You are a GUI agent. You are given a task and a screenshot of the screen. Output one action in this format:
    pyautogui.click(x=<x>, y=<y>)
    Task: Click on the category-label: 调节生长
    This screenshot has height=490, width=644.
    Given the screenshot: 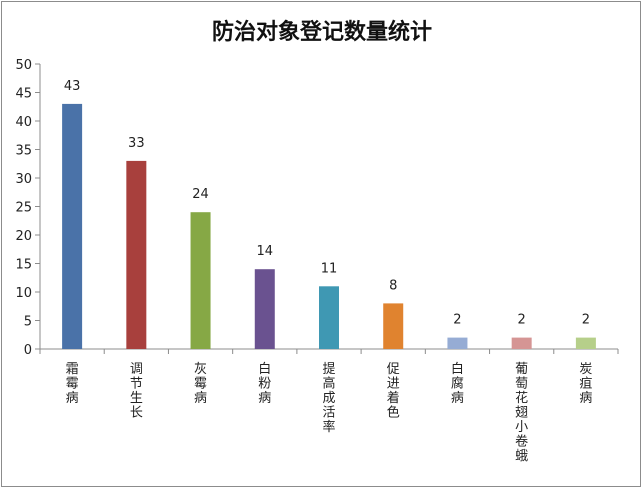 What is the action you would take?
    pyautogui.click(x=136, y=391)
    